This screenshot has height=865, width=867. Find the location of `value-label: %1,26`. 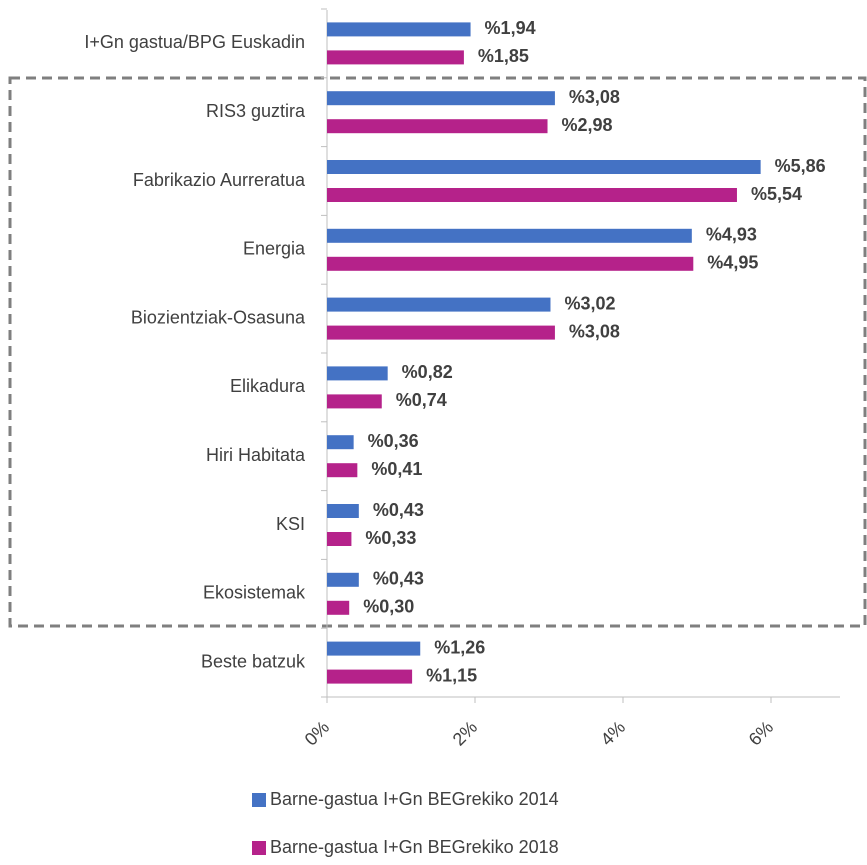

value-label: %1,26 is located at coordinates (459, 647).